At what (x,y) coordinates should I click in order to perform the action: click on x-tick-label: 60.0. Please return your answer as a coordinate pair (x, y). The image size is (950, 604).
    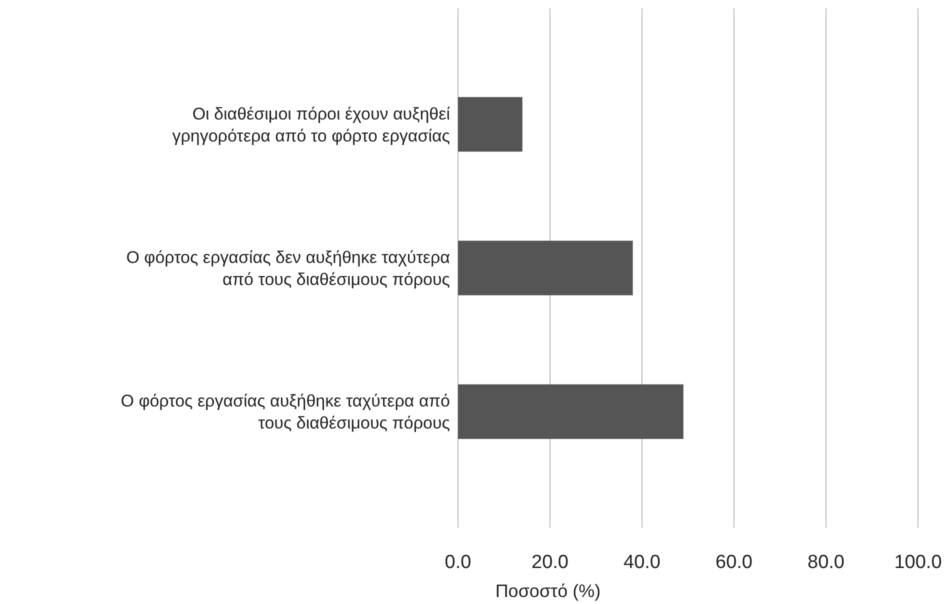
    Looking at the image, I should click on (734, 562).